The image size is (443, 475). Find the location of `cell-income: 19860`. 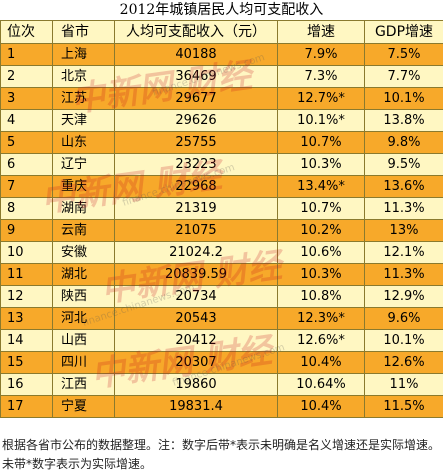

cell-income: 19860 is located at coordinates (196, 384).